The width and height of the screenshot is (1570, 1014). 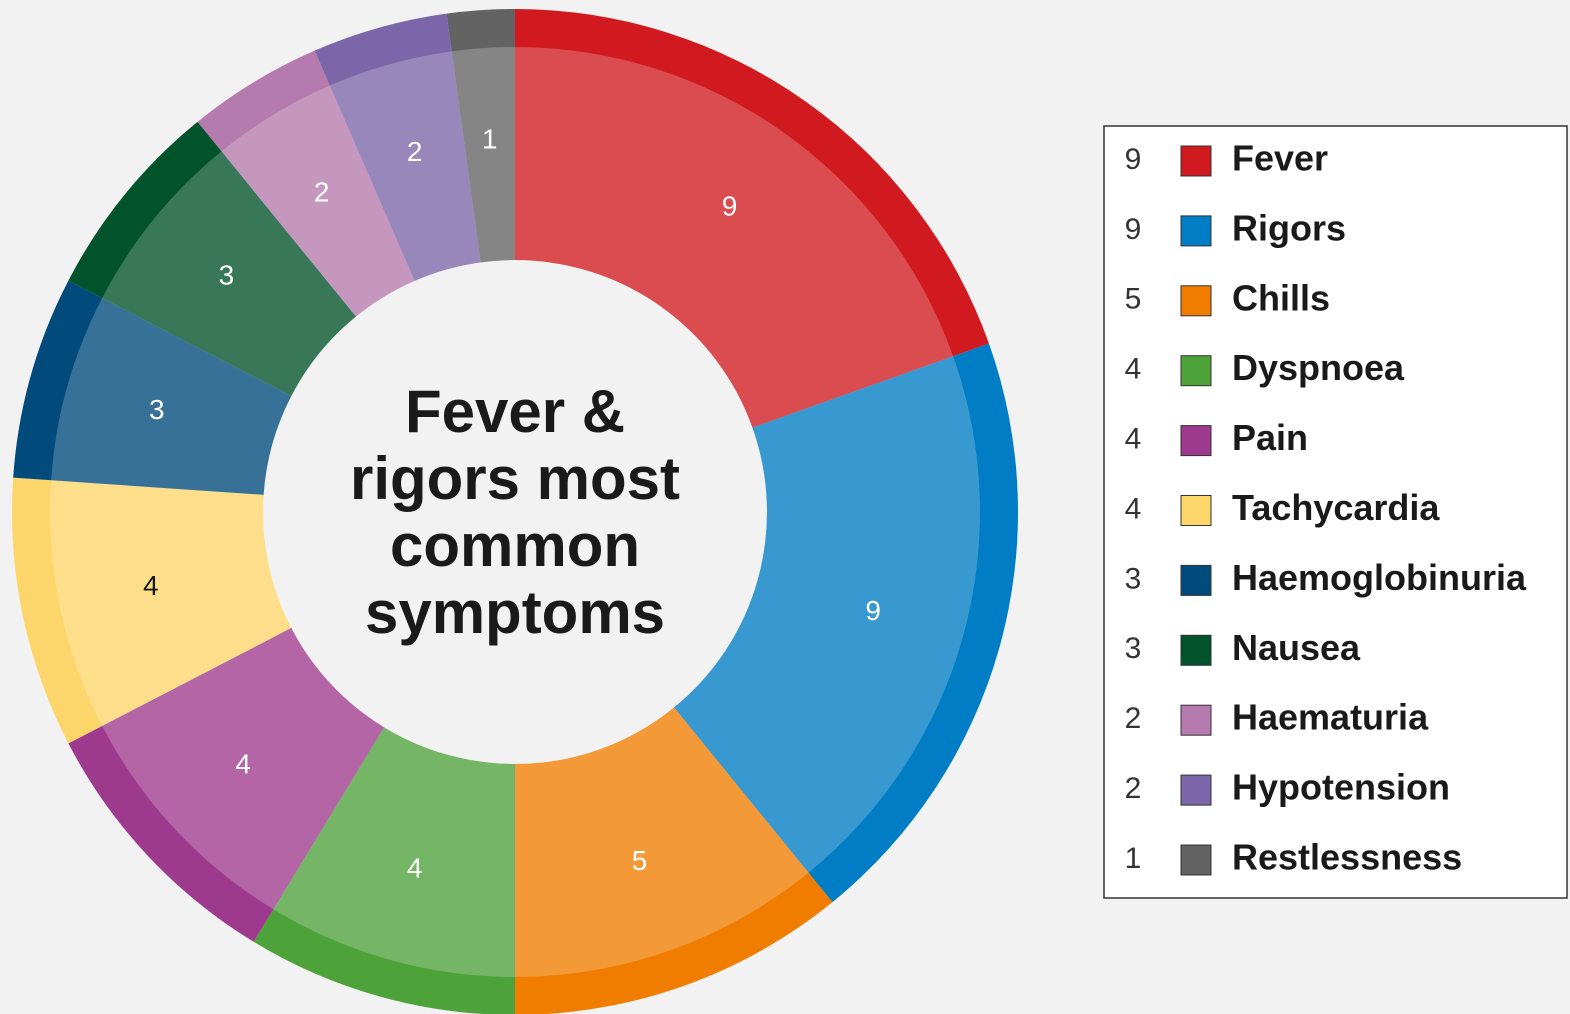 What do you see at coordinates (515, 512) in the screenshot?
I see `chart-title: Fever & rigors most common symptoms` at bounding box center [515, 512].